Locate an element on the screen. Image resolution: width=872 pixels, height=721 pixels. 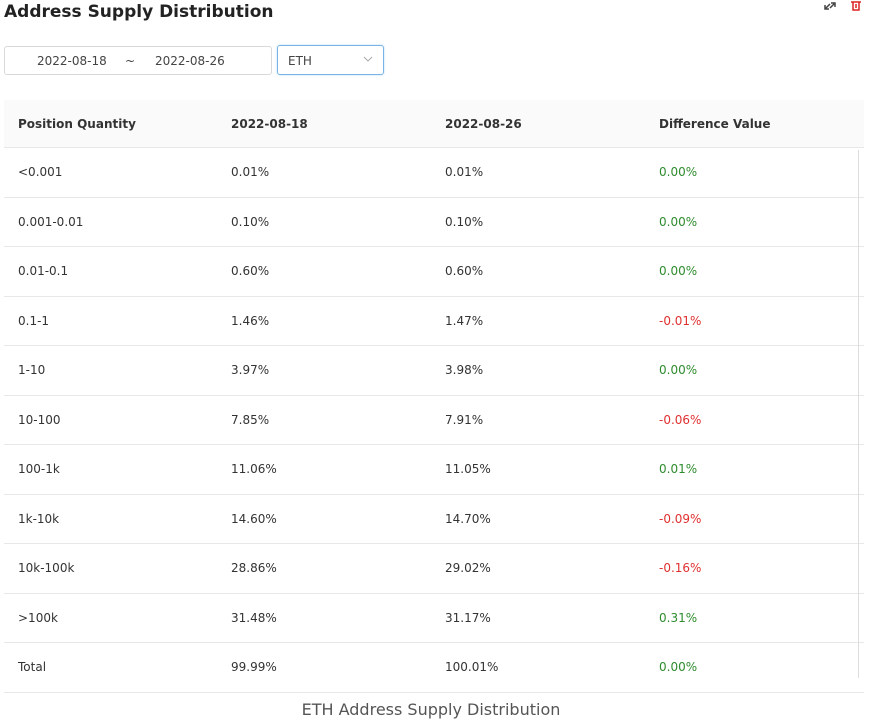
end-date: 2022-08-26 is located at coordinates (190, 61).